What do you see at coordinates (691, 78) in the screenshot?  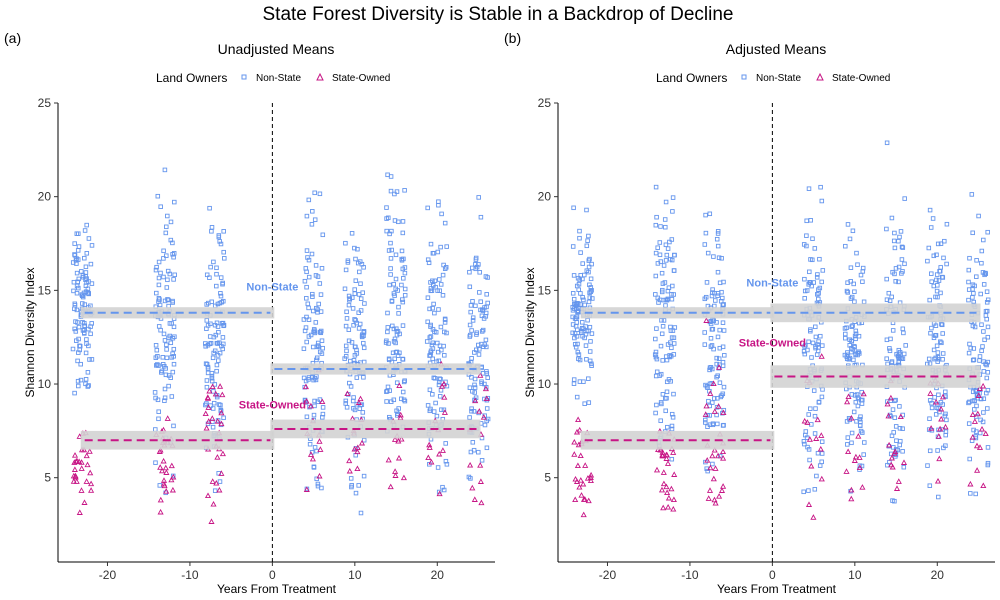 I see `legend-title: Land Owners` at bounding box center [691, 78].